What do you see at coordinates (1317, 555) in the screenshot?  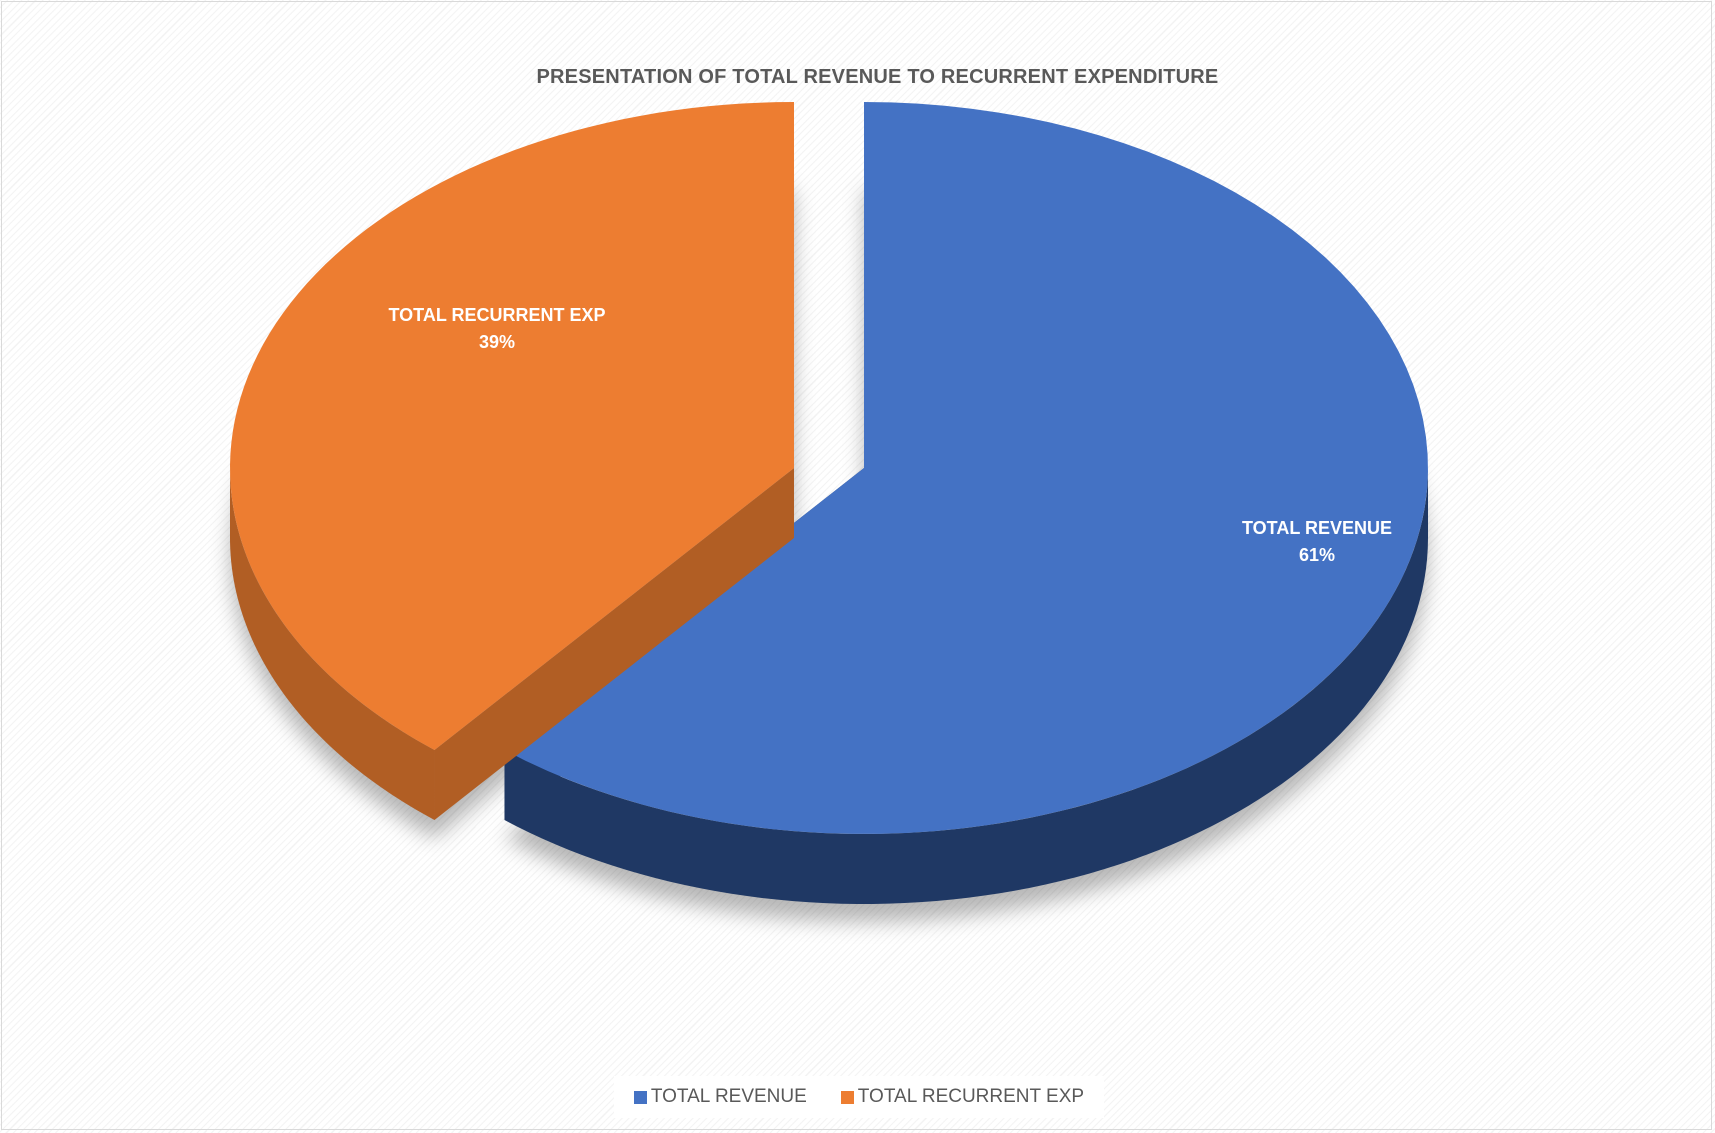 I see `data-label-percent-total-revenue: 61%` at bounding box center [1317, 555].